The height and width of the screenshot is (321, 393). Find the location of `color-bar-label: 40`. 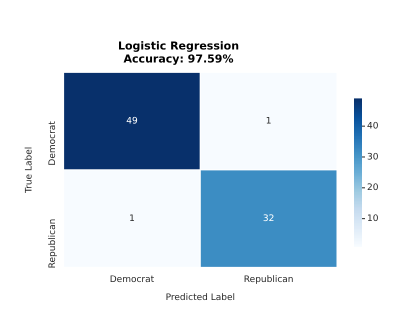

color-bar-label: 40 is located at coordinates (373, 126).